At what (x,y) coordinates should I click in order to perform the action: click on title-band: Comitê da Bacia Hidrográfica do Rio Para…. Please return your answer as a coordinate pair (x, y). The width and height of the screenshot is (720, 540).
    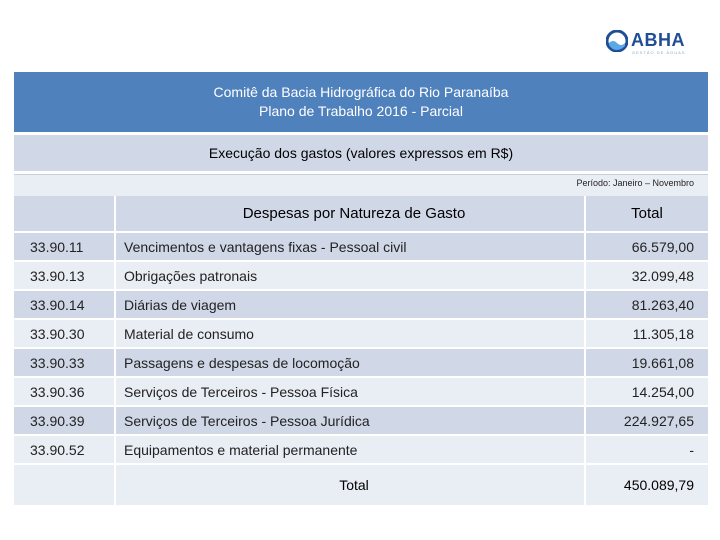
    Looking at the image, I should click on (361, 103).